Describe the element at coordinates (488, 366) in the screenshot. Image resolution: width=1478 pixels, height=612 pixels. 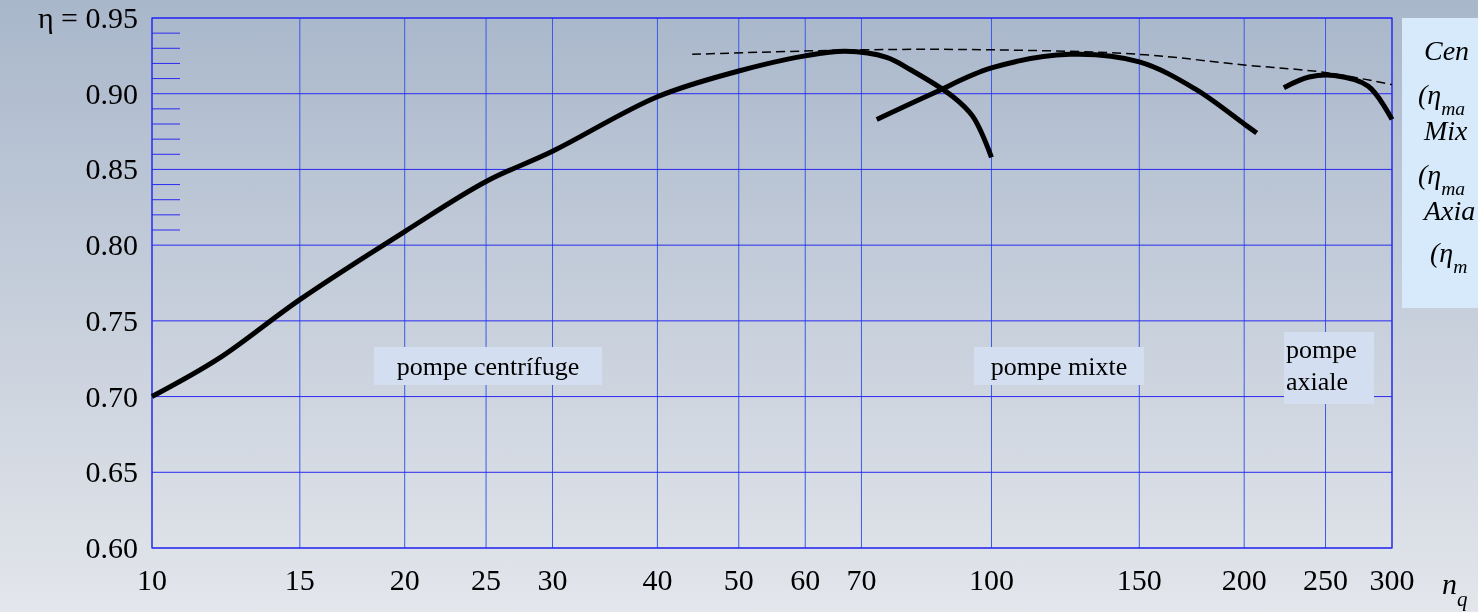
I see `annotation: pompe centrífuge` at that location.